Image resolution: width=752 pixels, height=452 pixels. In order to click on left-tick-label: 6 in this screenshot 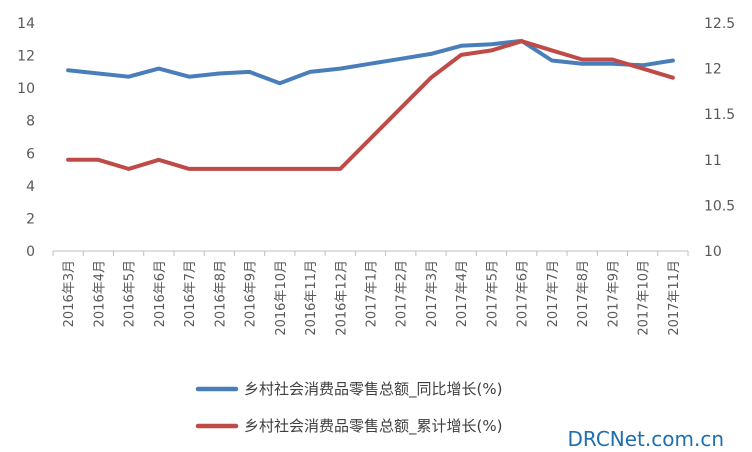, I will do `click(30, 154)`.